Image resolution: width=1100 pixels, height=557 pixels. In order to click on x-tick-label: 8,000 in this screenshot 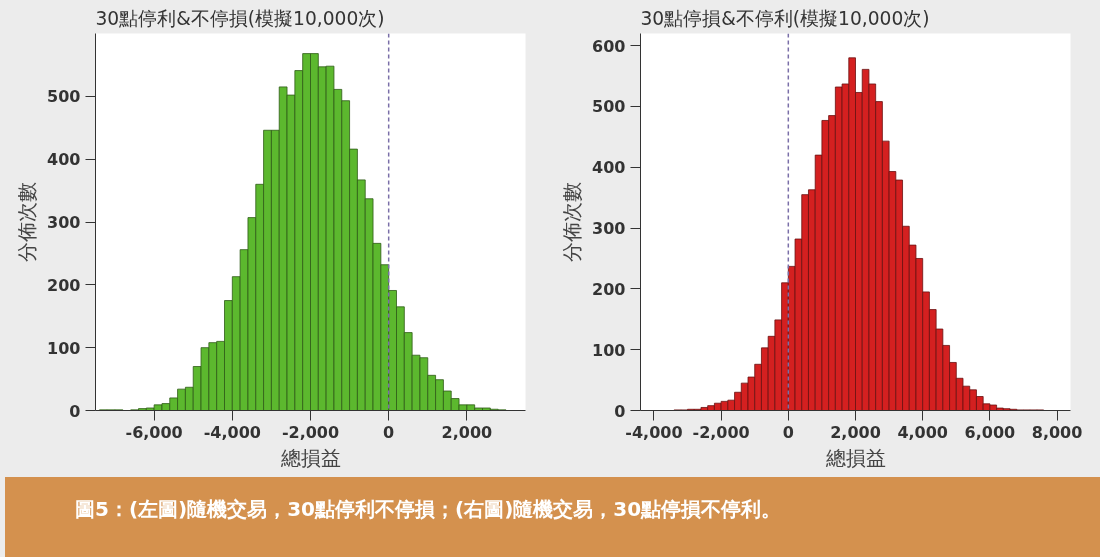, I will do `click(1057, 432)`.